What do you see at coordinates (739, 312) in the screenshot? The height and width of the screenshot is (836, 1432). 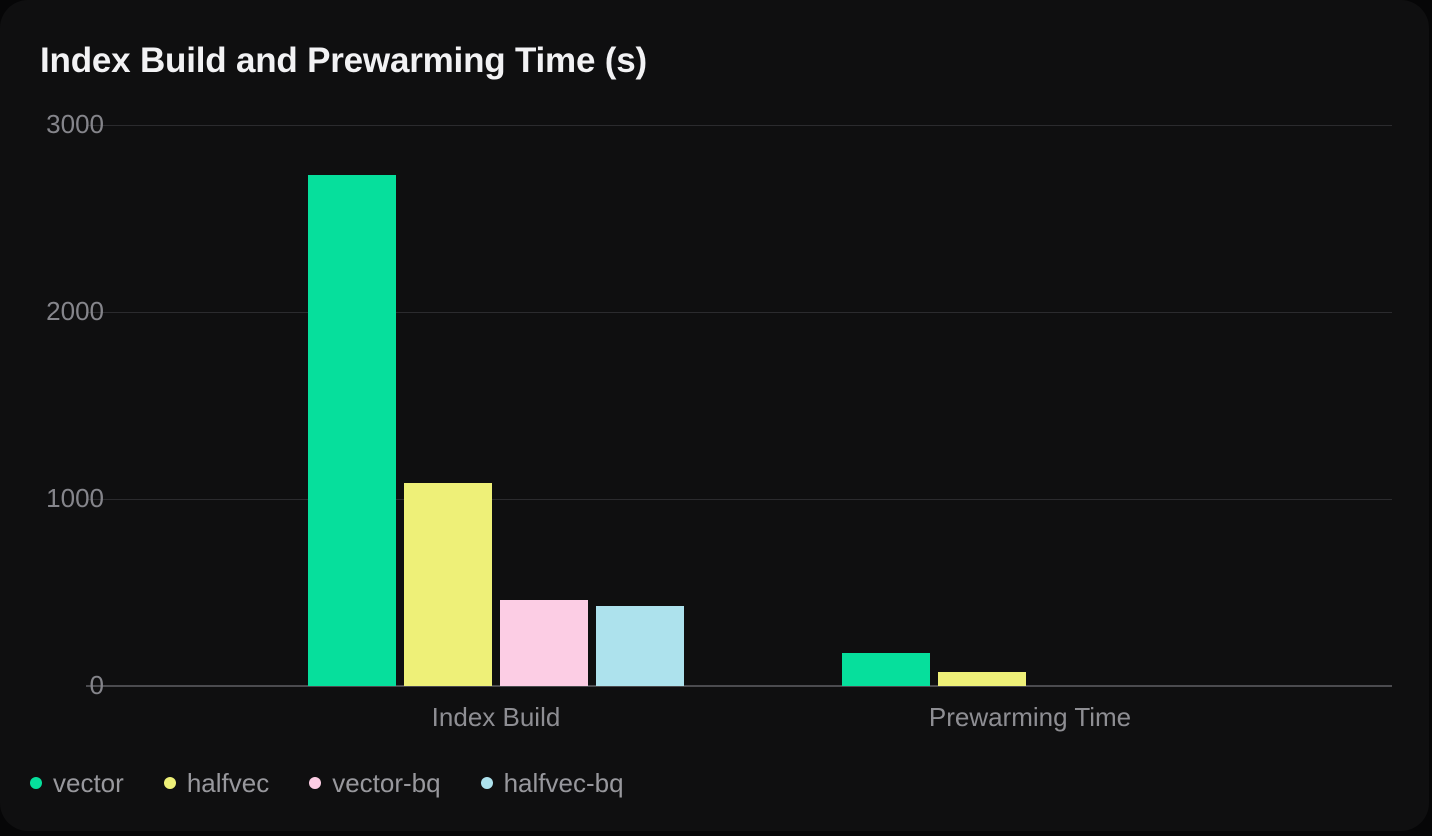 I see `gridline-2000` at bounding box center [739, 312].